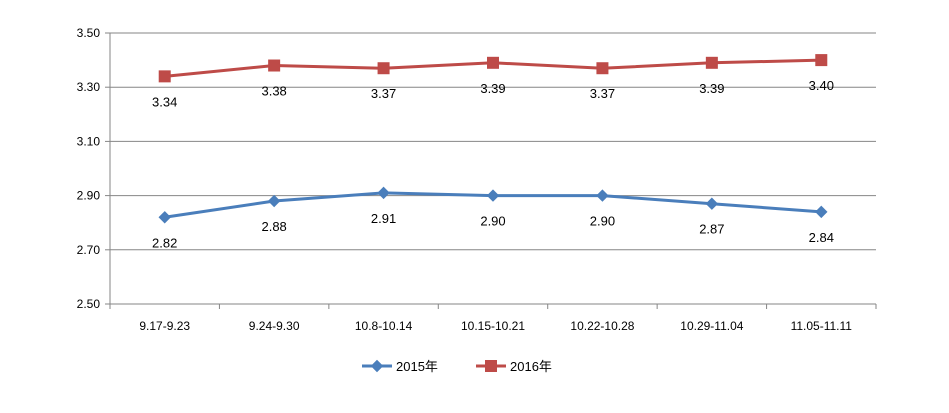 The width and height of the screenshot is (949, 413). I want to click on x-category-label: 11.05-11.11, so click(822, 326).